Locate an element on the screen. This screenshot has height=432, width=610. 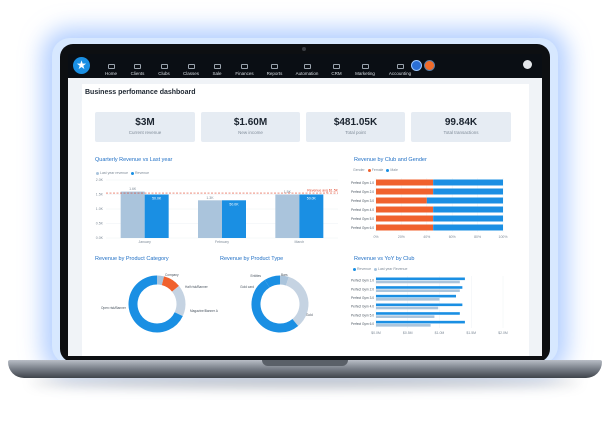
nav-label: Accounting is located at coordinates (400, 73).